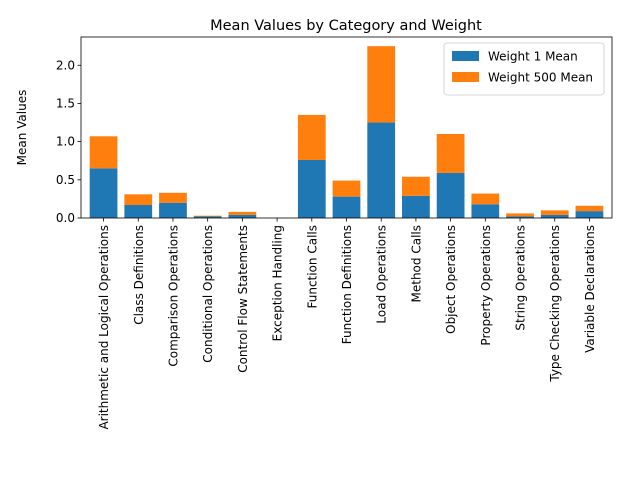 The height and width of the screenshot is (480, 640). Describe the element at coordinates (347, 284) in the screenshot. I see `x-tick-label: Function Definitions` at that location.